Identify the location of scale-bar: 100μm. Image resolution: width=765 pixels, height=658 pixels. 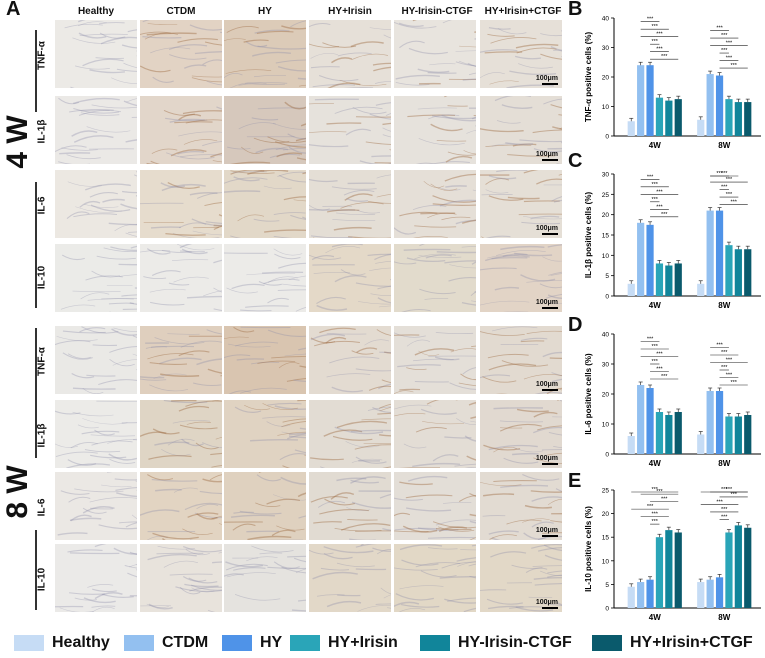
(547, 304).